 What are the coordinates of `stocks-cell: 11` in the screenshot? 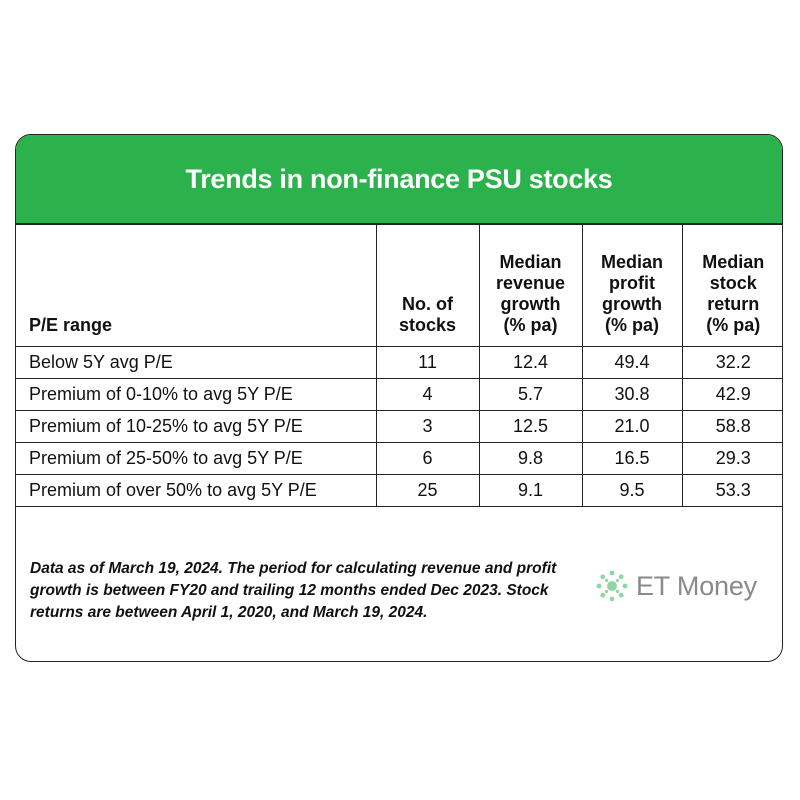 It's located at (427, 362).